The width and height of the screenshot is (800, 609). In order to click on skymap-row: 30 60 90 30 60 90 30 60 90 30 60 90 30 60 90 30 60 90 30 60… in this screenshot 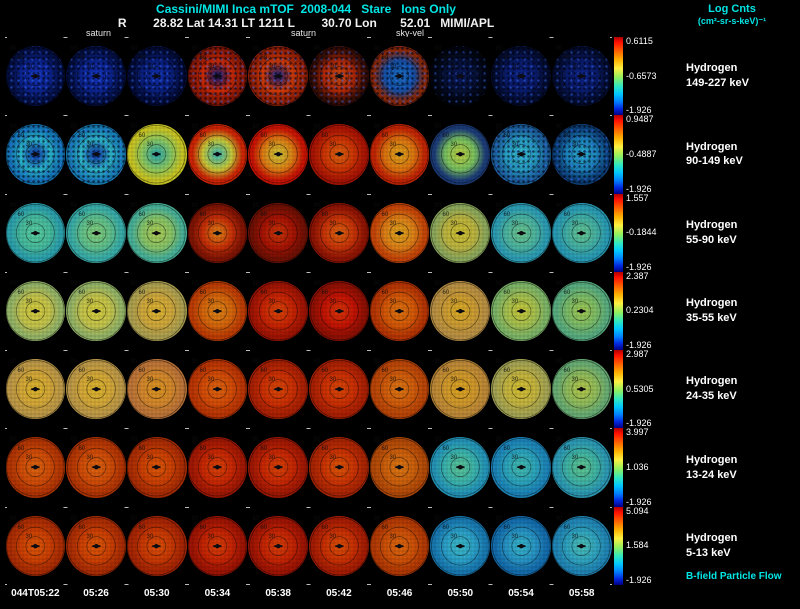, I will do `click(309, 76)`.